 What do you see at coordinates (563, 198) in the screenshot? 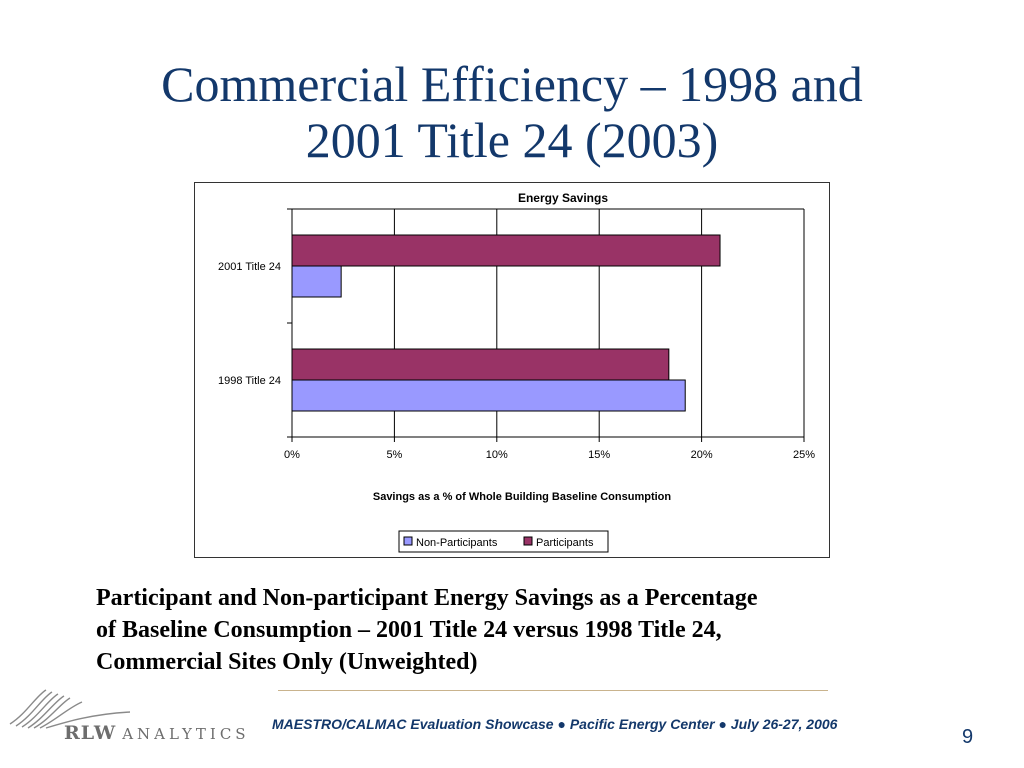
I see `chart-title: Energy Savings` at bounding box center [563, 198].